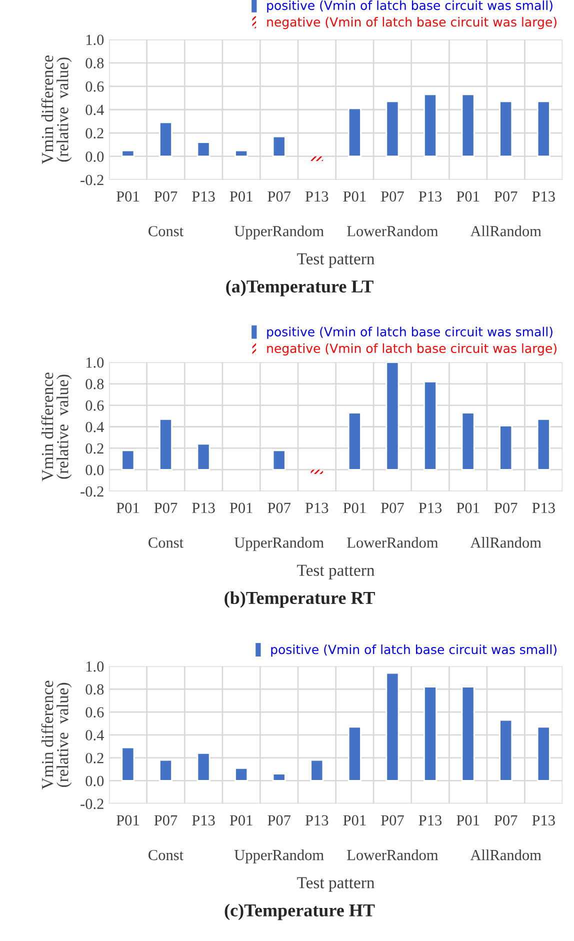  Describe the element at coordinates (299, 912) in the screenshot. I see `text: (c)Temperature HT` at that location.